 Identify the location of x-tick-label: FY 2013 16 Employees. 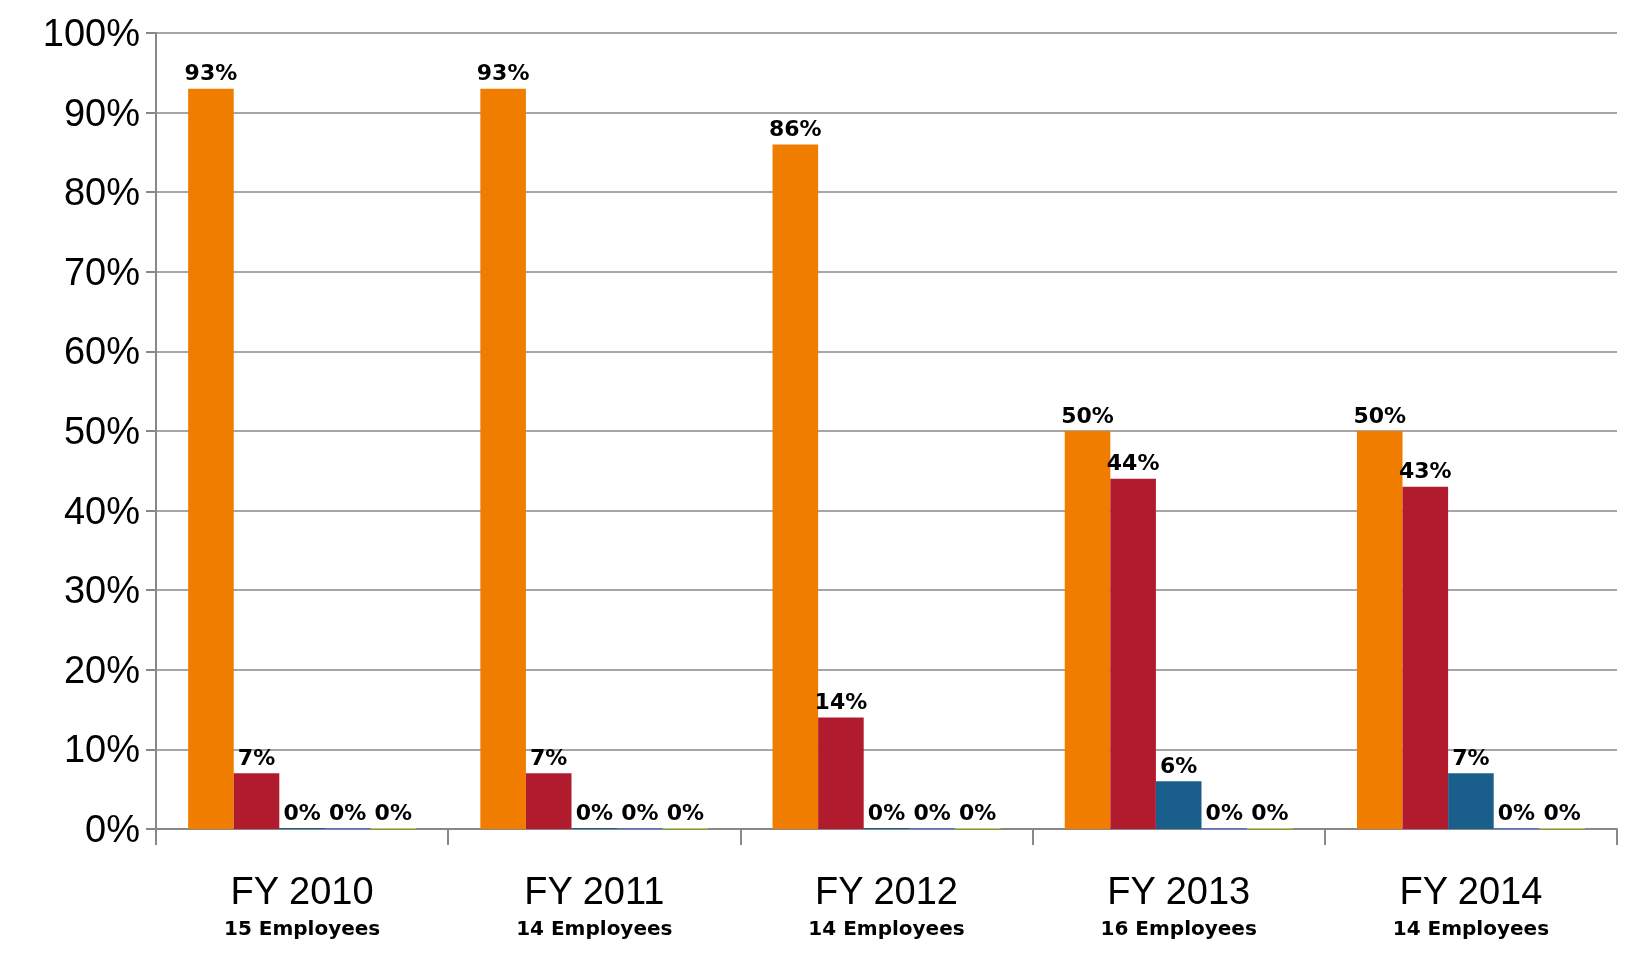
(1178, 905).